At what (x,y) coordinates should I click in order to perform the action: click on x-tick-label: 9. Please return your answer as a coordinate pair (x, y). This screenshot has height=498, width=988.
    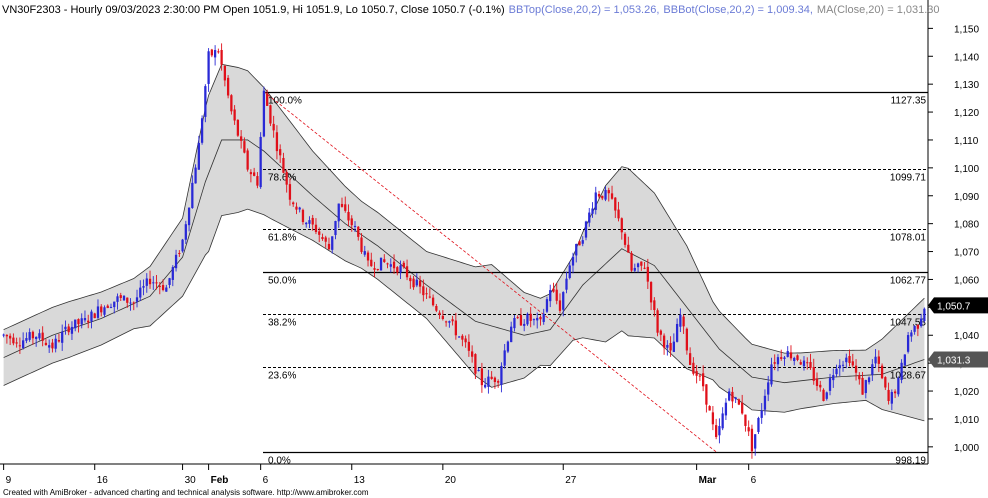
    Looking at the image, I should click on (9, 480).